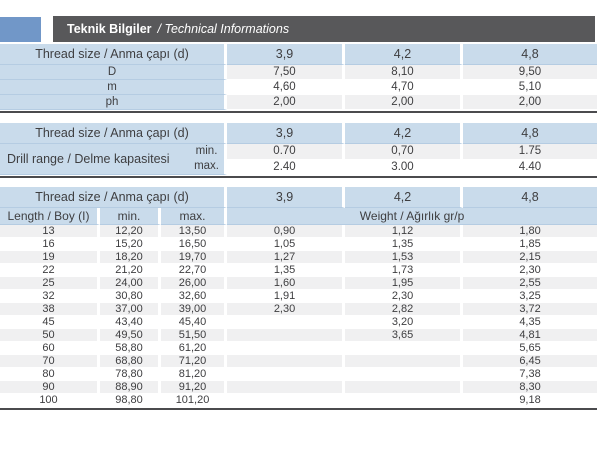  What do you see at coordinates (404, 309) in the screenshot?
I see `weight-cell: 2,82` at bounding box center [404, 309].